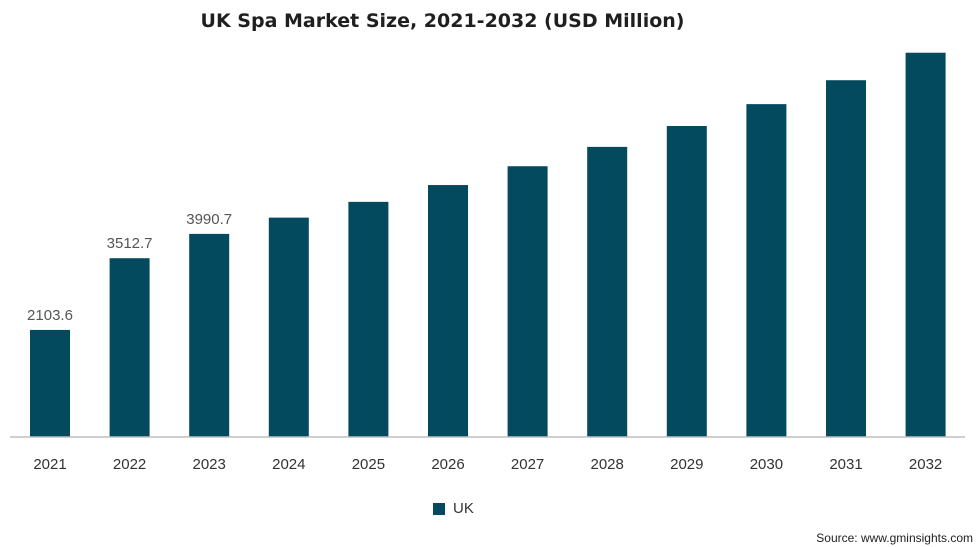 The width and height of the screenshot is (977, 547). I want to click on x-tick-label-2022: 2022, so click(129, 464).